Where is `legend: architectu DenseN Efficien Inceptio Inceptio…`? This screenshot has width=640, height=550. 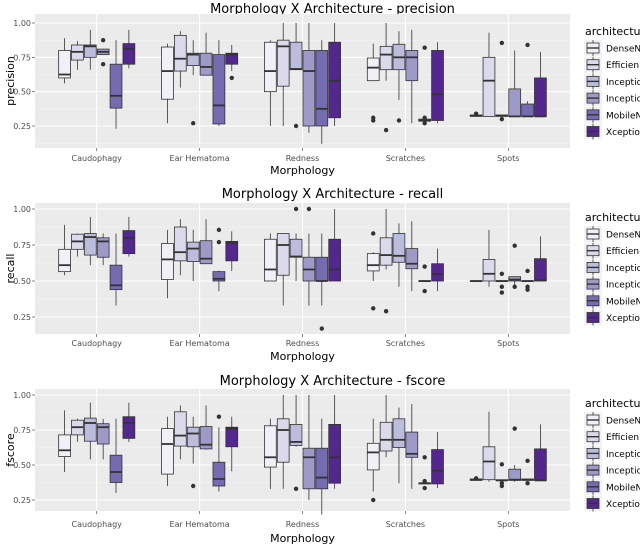
legend: architectu DenseN Efficien Inceptio Inceptio… is located at coordinates (612, 454).